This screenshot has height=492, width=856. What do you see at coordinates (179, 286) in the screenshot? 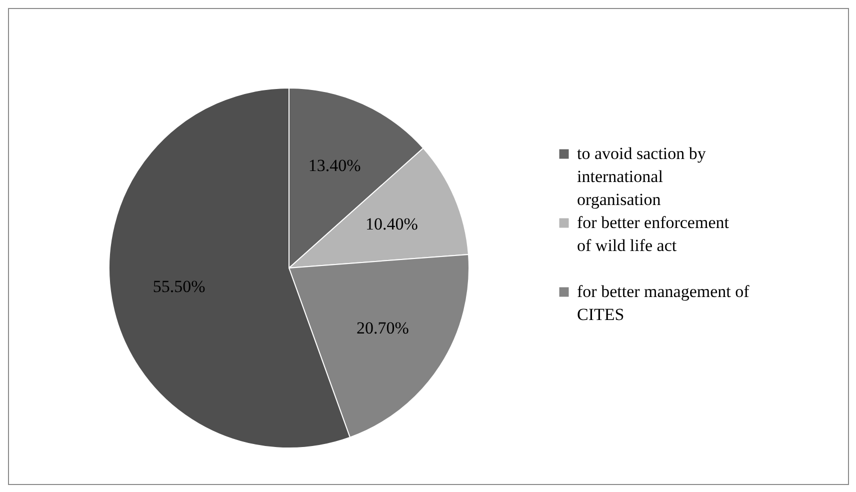
I see `data-label: 55.50%` at bounding box center [179, 286].